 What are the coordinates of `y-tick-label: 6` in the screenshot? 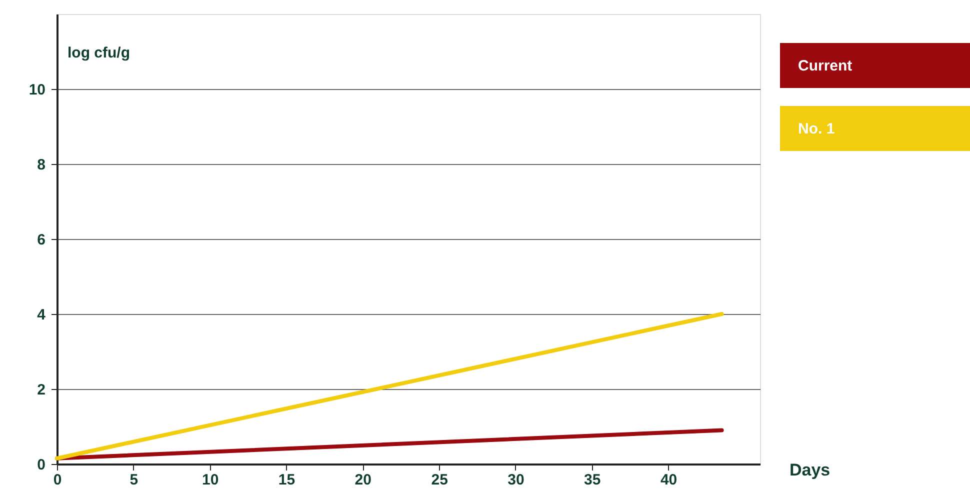 It's located at (41, 240).